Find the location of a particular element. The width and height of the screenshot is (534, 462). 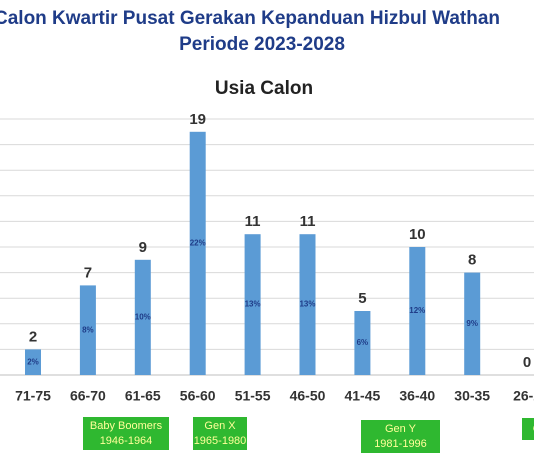

value-label: 19 is located at coordinates (197, 119).